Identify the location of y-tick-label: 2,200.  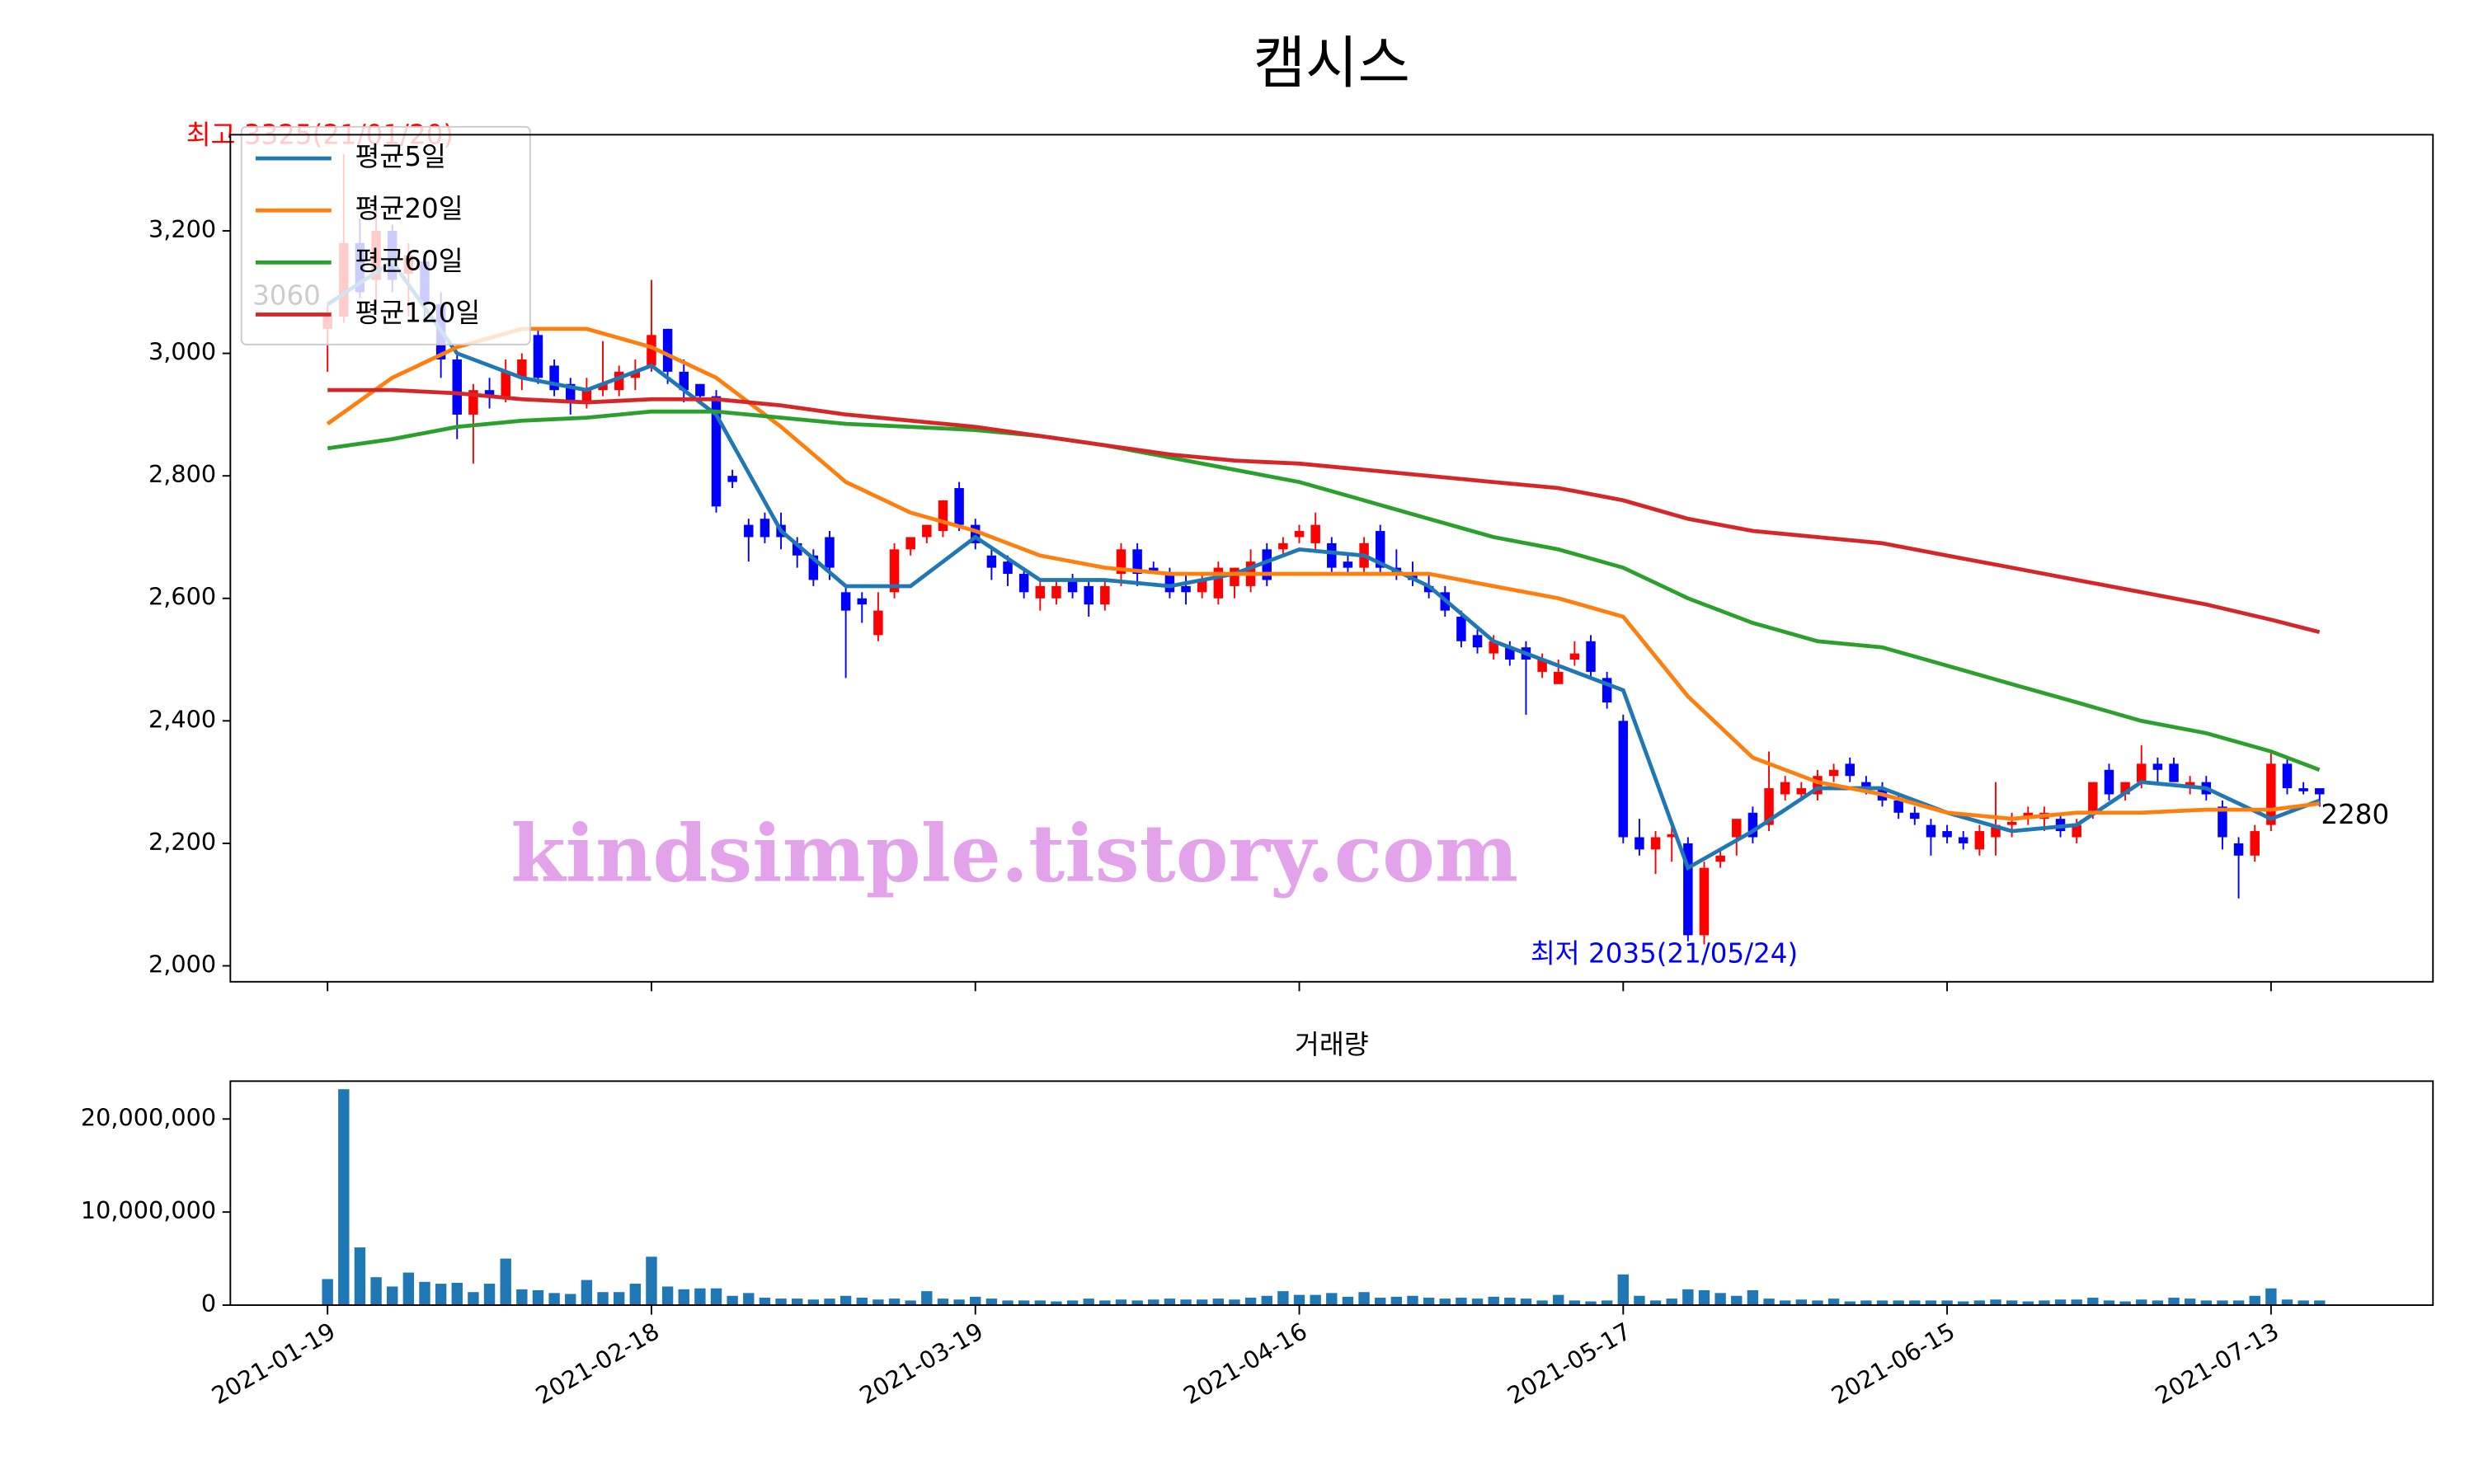
(182, 842).